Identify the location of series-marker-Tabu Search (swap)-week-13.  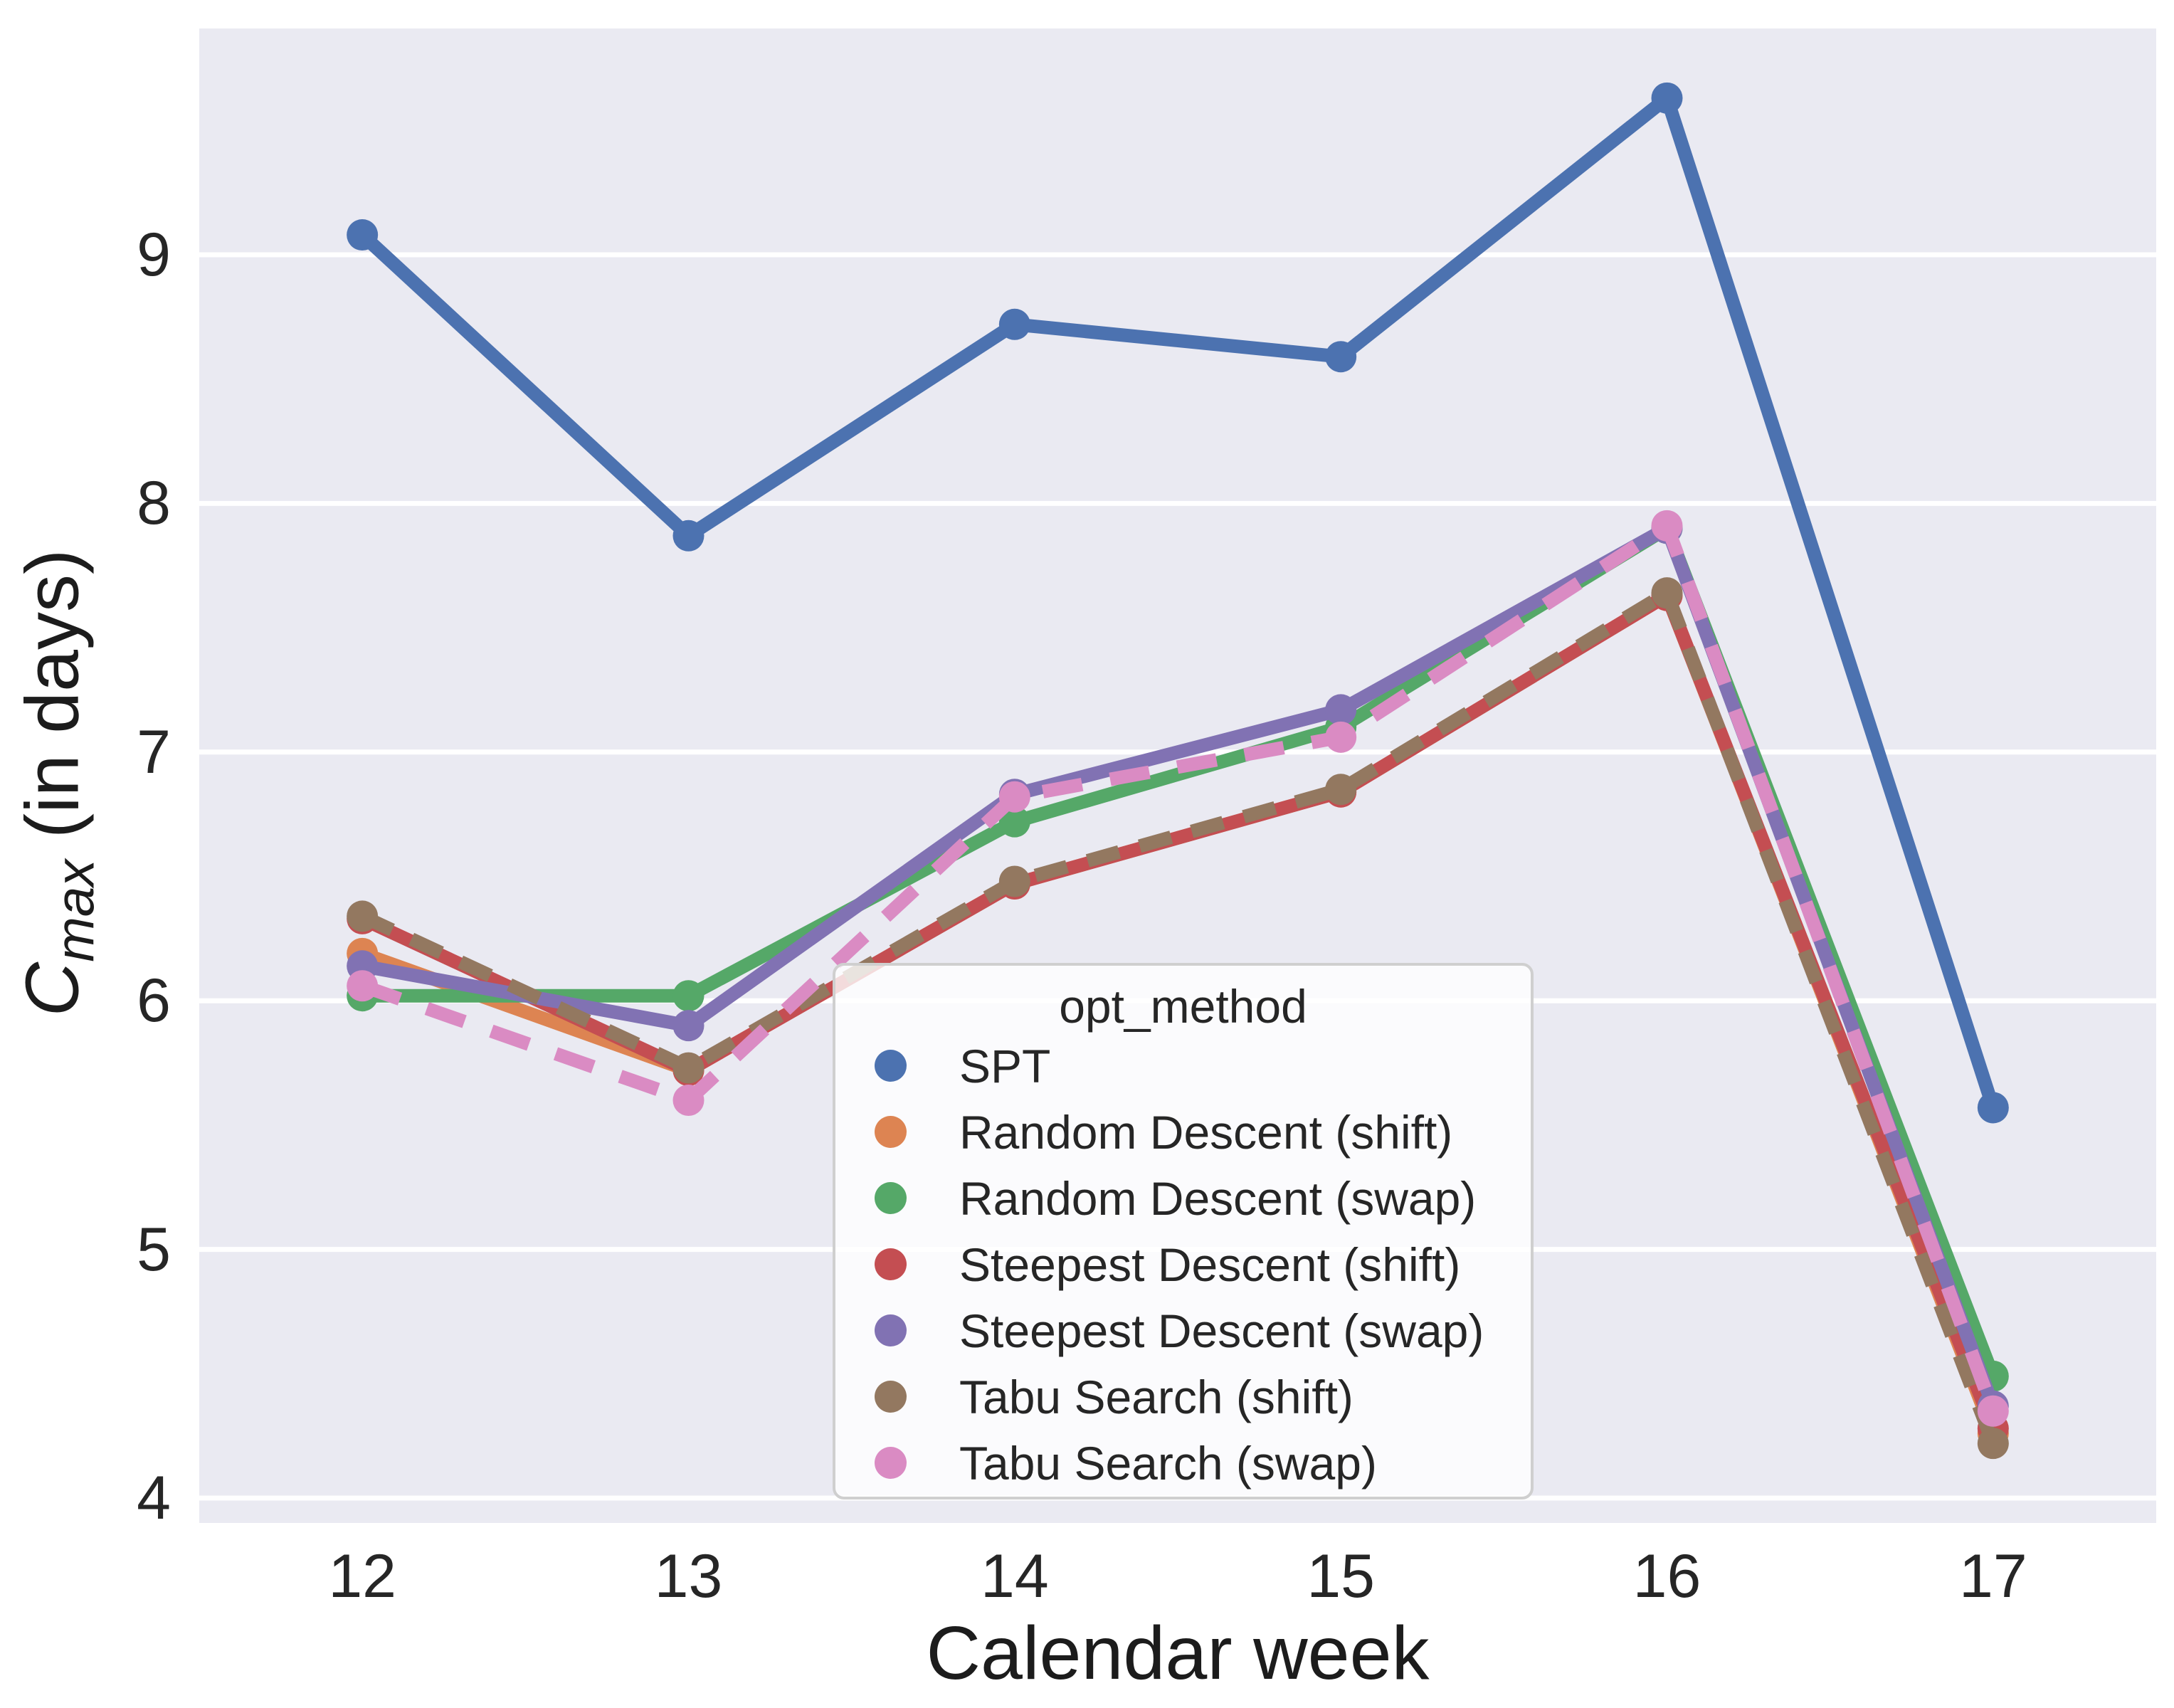
(688, 1100).